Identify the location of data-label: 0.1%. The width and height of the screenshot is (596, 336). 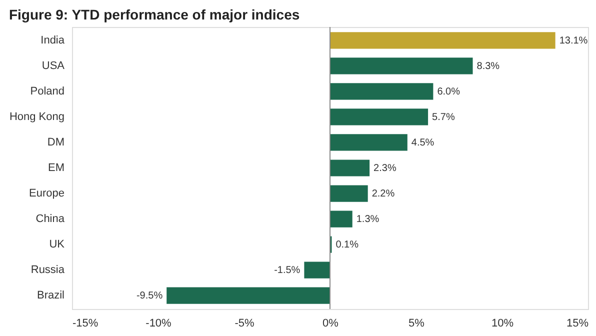
(347, 245).